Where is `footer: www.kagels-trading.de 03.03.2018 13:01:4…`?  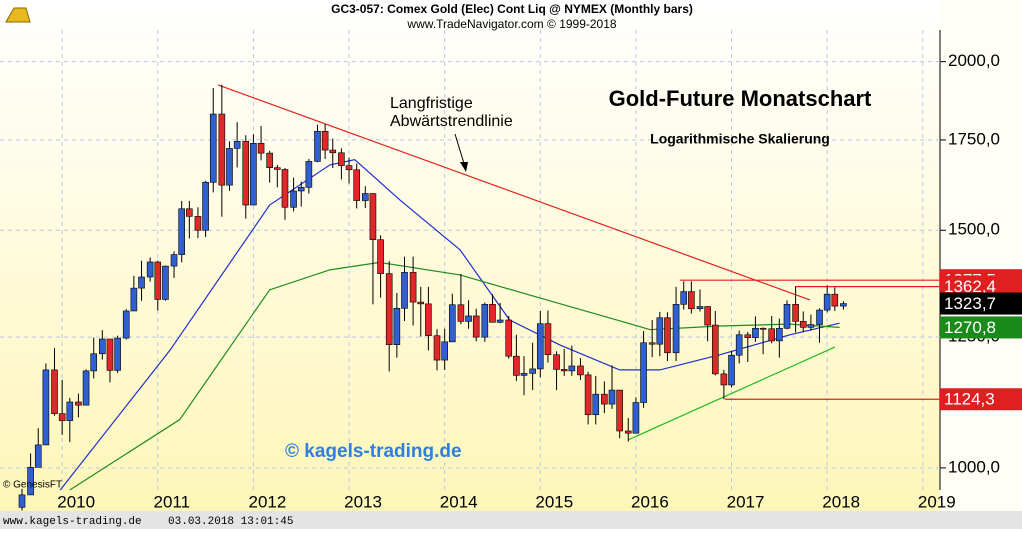 footer: www.kagels-trading.de 03.03.2018 13:01:4… is located at coordinates (148, 522).